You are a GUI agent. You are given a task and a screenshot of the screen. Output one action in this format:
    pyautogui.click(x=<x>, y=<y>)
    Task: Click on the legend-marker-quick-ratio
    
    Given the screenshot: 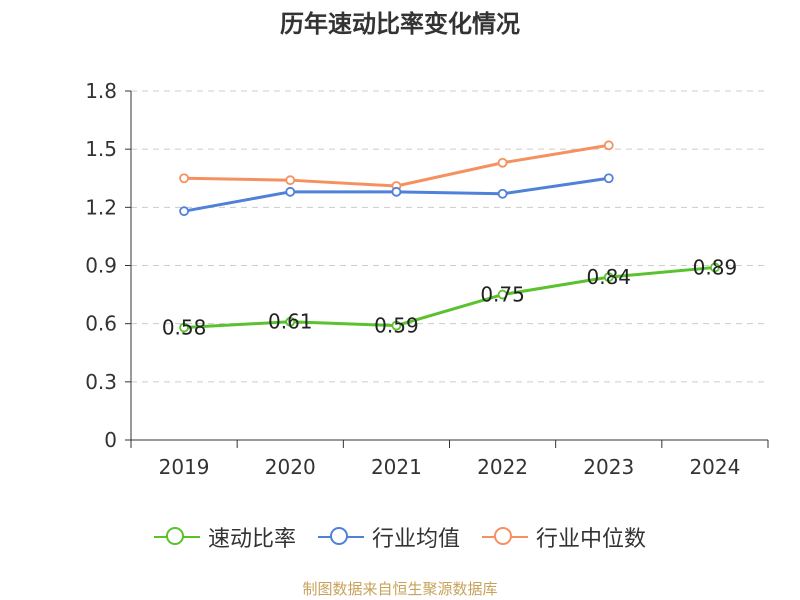 What is the action you would take?
    pyautogui.click(x=176, y=537)
    